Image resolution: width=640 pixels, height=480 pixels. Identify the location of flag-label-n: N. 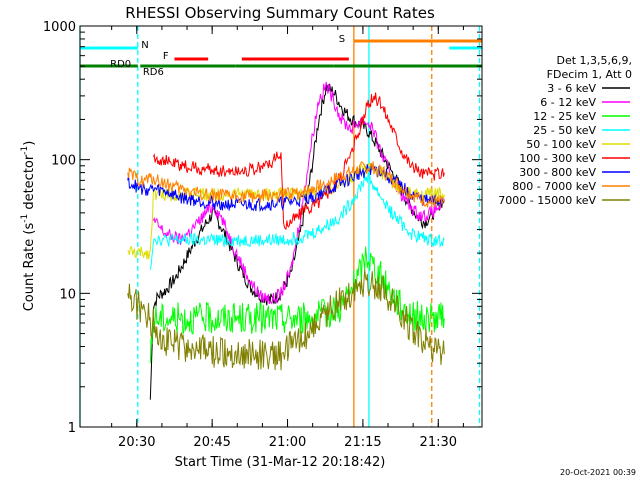
(144, 45).